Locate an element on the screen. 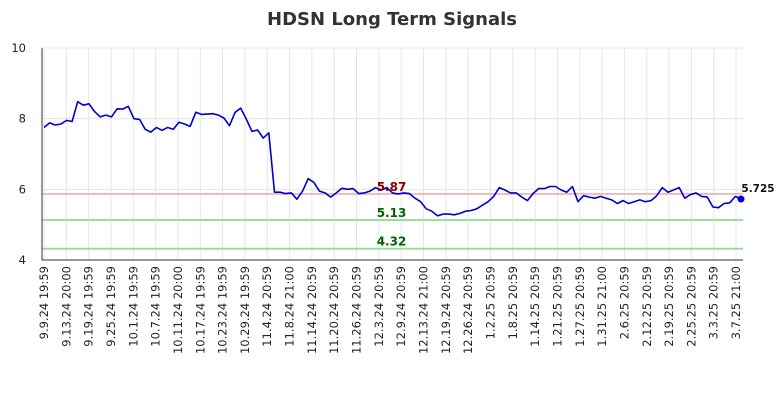  x-tick-label: 9.25.24 19:59 is located at coordinates (111, 306).